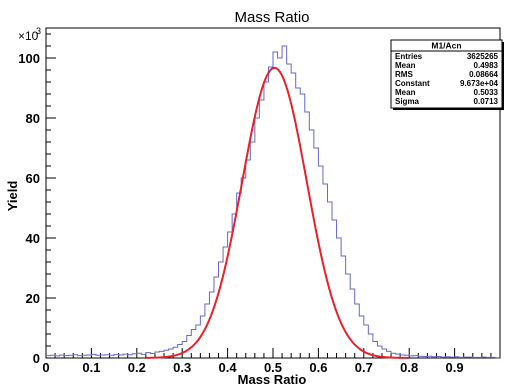 Image resolution: width=506 pixels, height=388 pixels. I want to click on x-axis-ticks: 0 0.1 0.2 0.3 0.4 0.5 0.6 0.7 0.8 0.9, so click(271, 361).